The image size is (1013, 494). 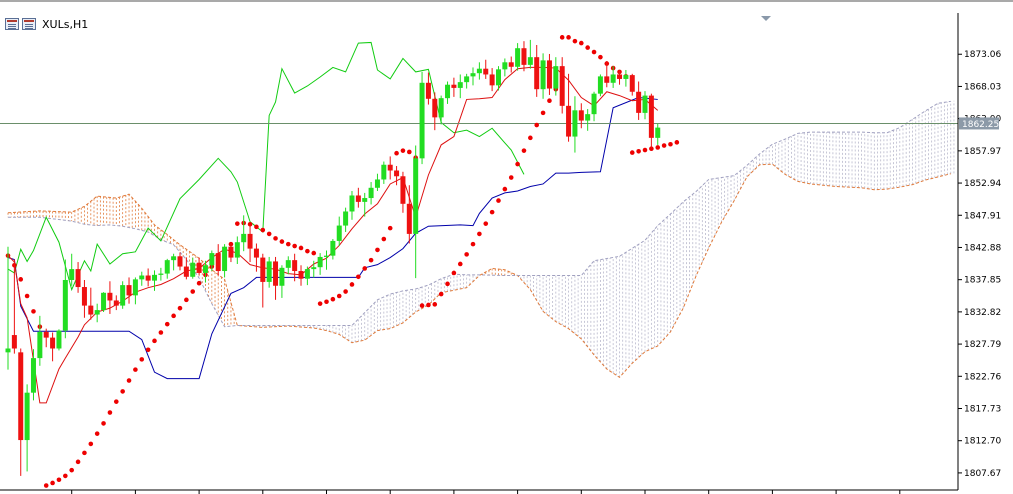 I want to click on shift-marker-icon, so click(x=766, y=18).